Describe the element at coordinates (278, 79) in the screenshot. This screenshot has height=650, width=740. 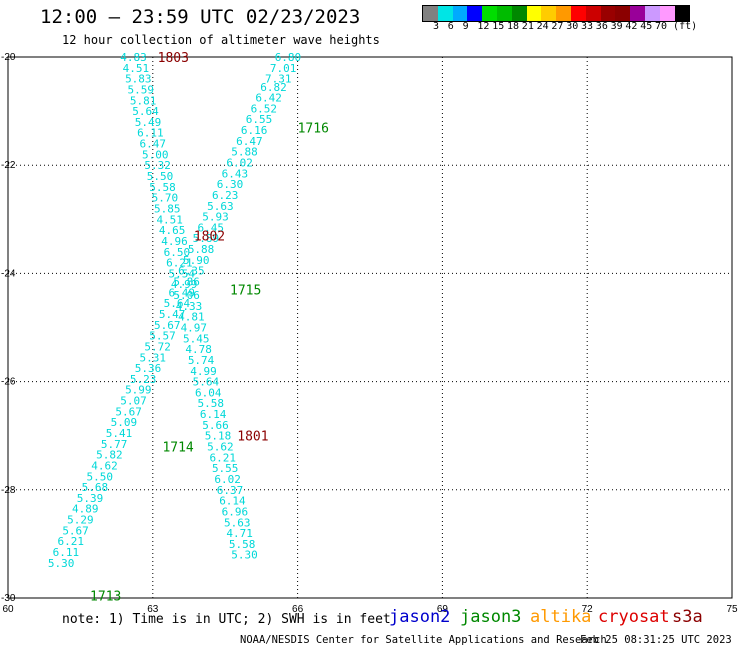
I see `wave-height-value: 7.31` at that location.